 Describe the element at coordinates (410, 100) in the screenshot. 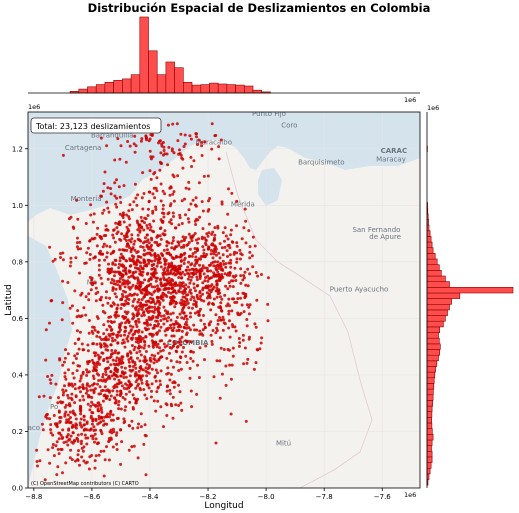

I see `top-hist-exponent-label: 1e6` at that location.